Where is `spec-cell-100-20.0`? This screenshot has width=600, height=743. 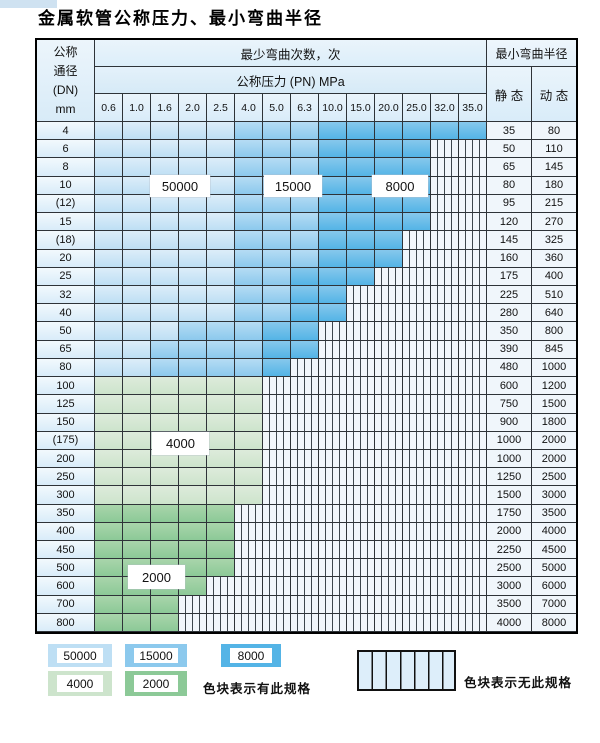
spec-cell-100-20.0 is located at coordinates (389, 386).